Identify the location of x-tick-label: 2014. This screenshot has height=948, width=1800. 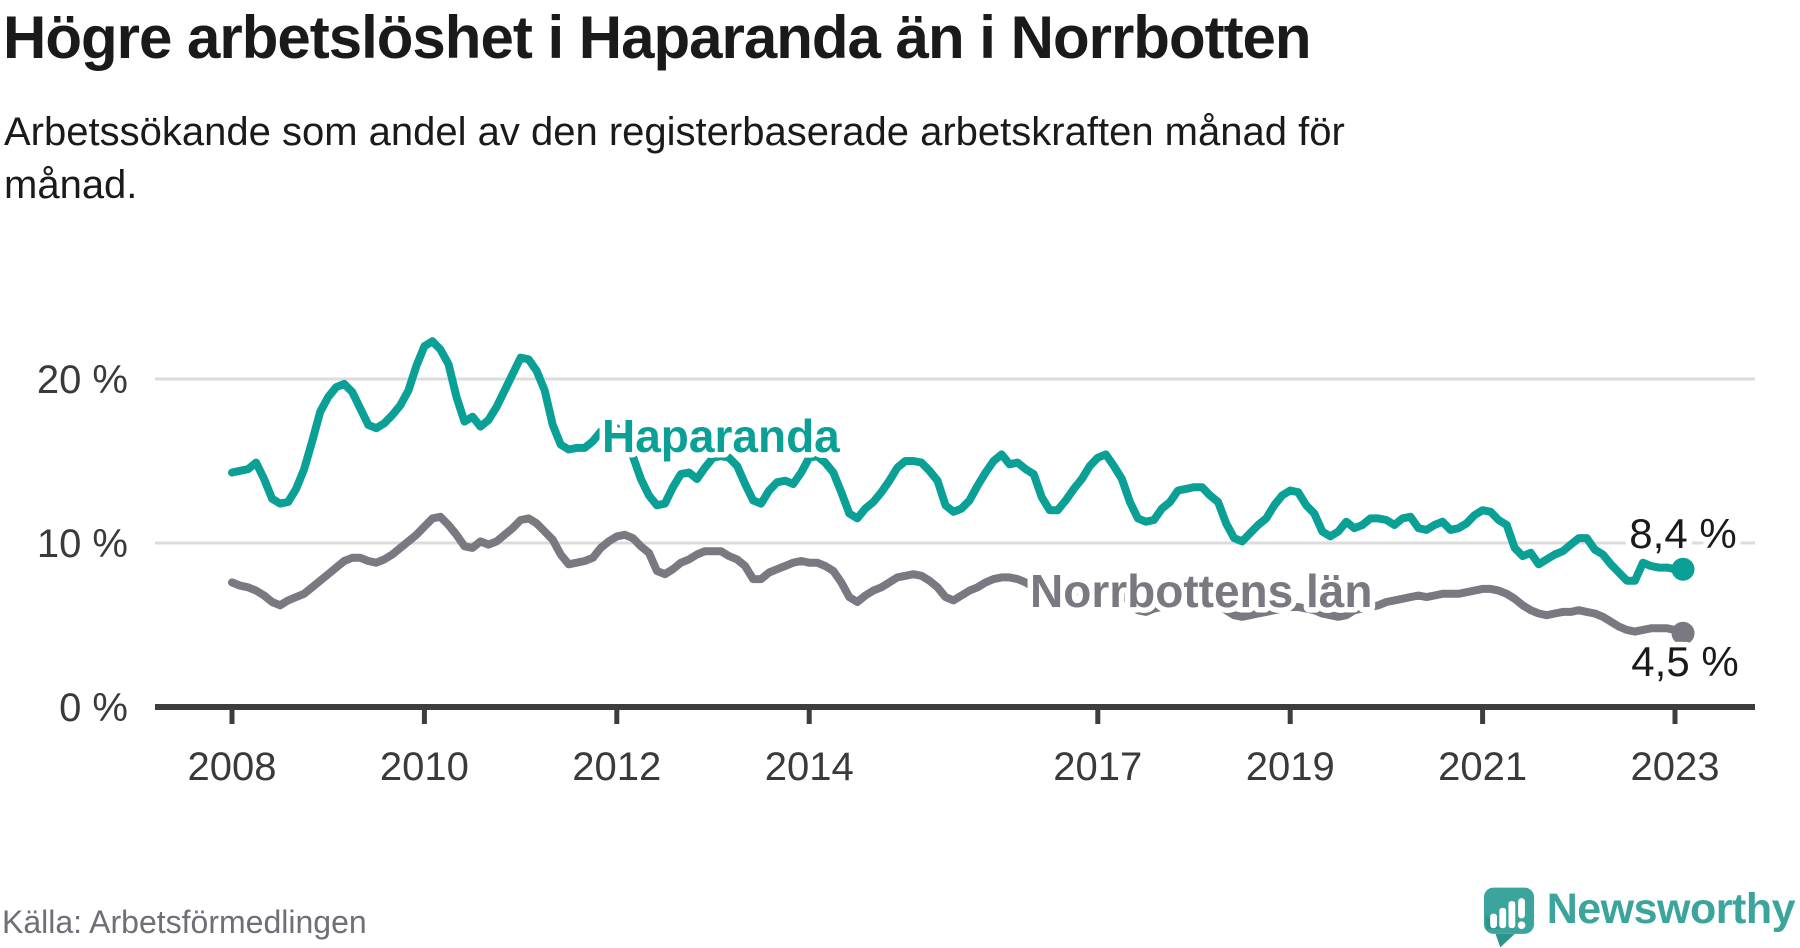
(809, 767).